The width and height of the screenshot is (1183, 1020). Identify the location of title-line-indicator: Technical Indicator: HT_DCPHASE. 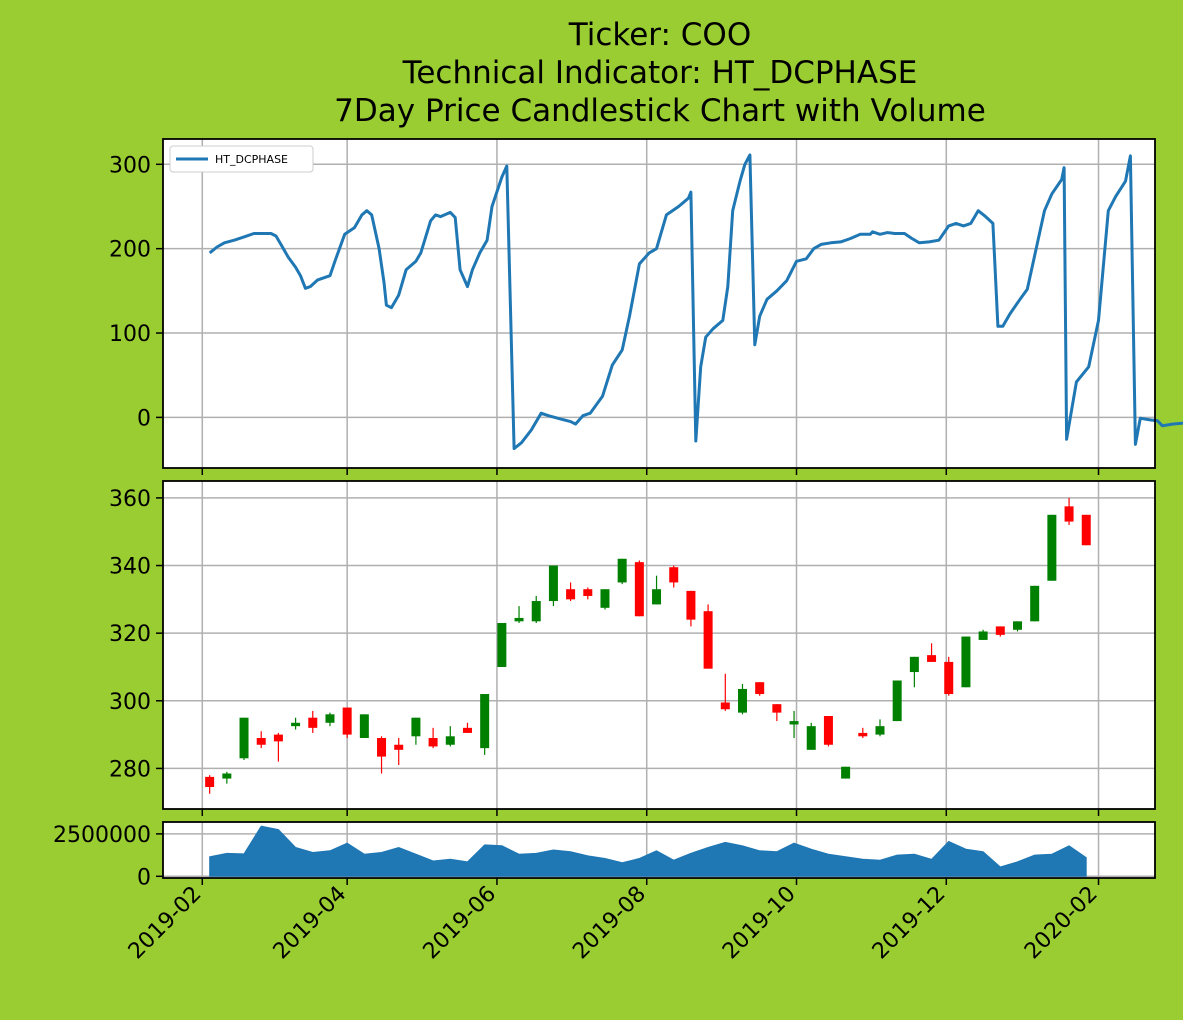
(660, 73).